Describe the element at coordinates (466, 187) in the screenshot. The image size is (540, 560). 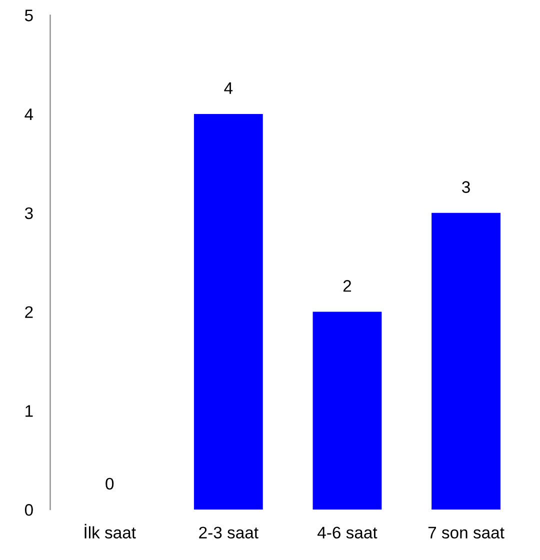
I see `data-label: 3` at that location.